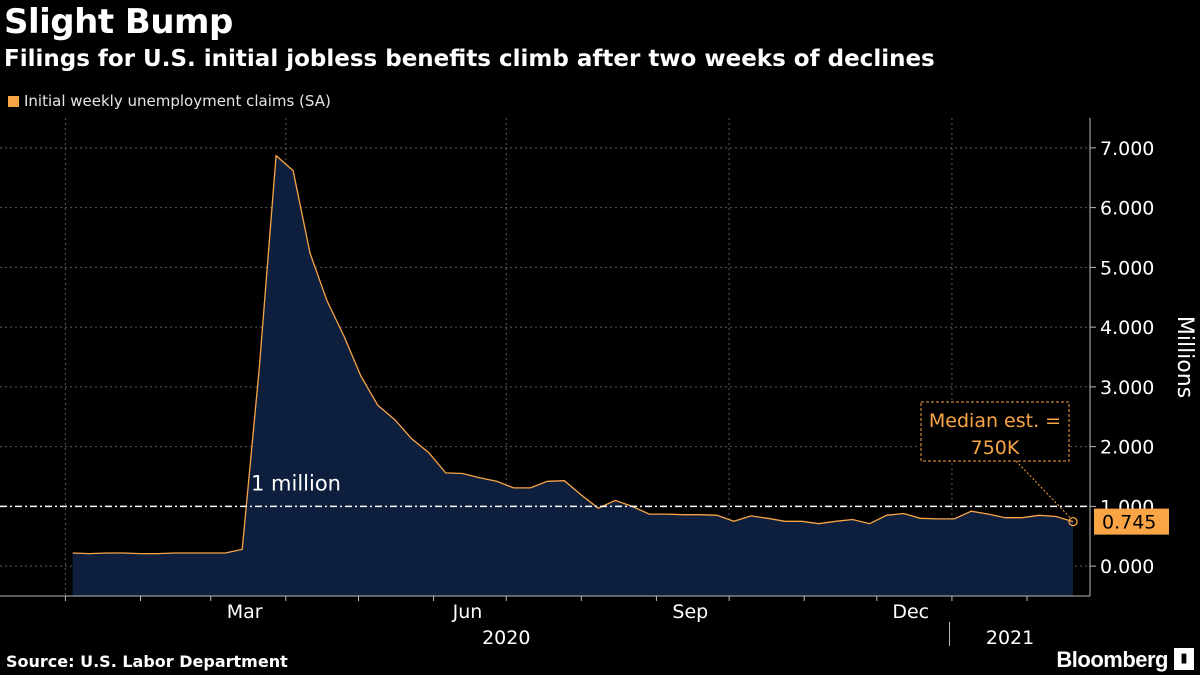 Image resolution: width=1200 pixels, height=675 pixels. What do you see at coordinates (467, 612) in the screenshot?
I see `x-tick-label: Jun` at bounding box center [467, 612].